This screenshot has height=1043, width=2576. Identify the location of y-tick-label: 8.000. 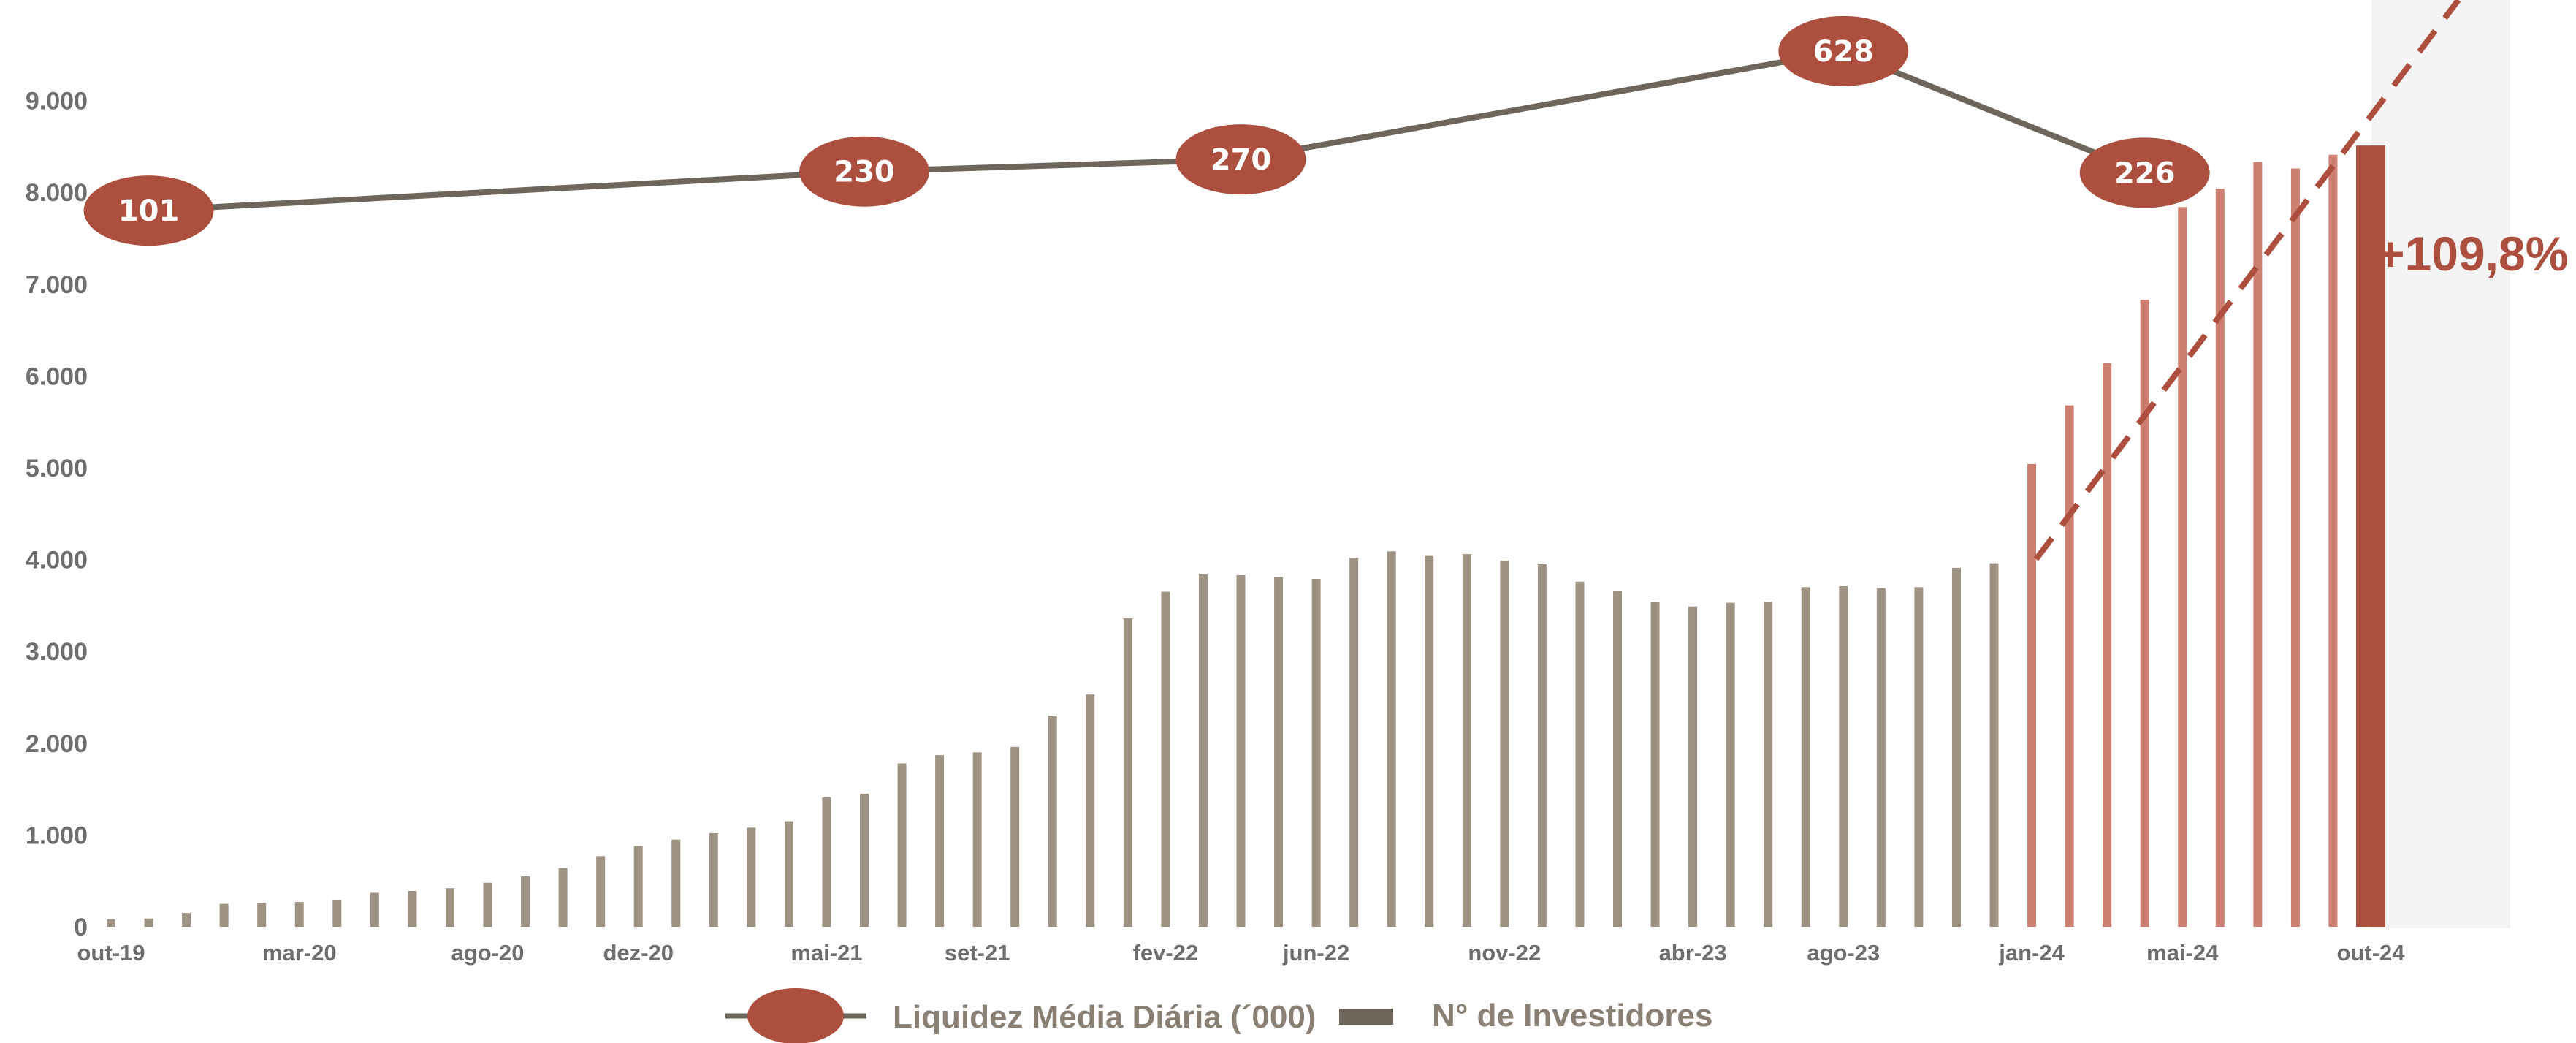
(57, 193).